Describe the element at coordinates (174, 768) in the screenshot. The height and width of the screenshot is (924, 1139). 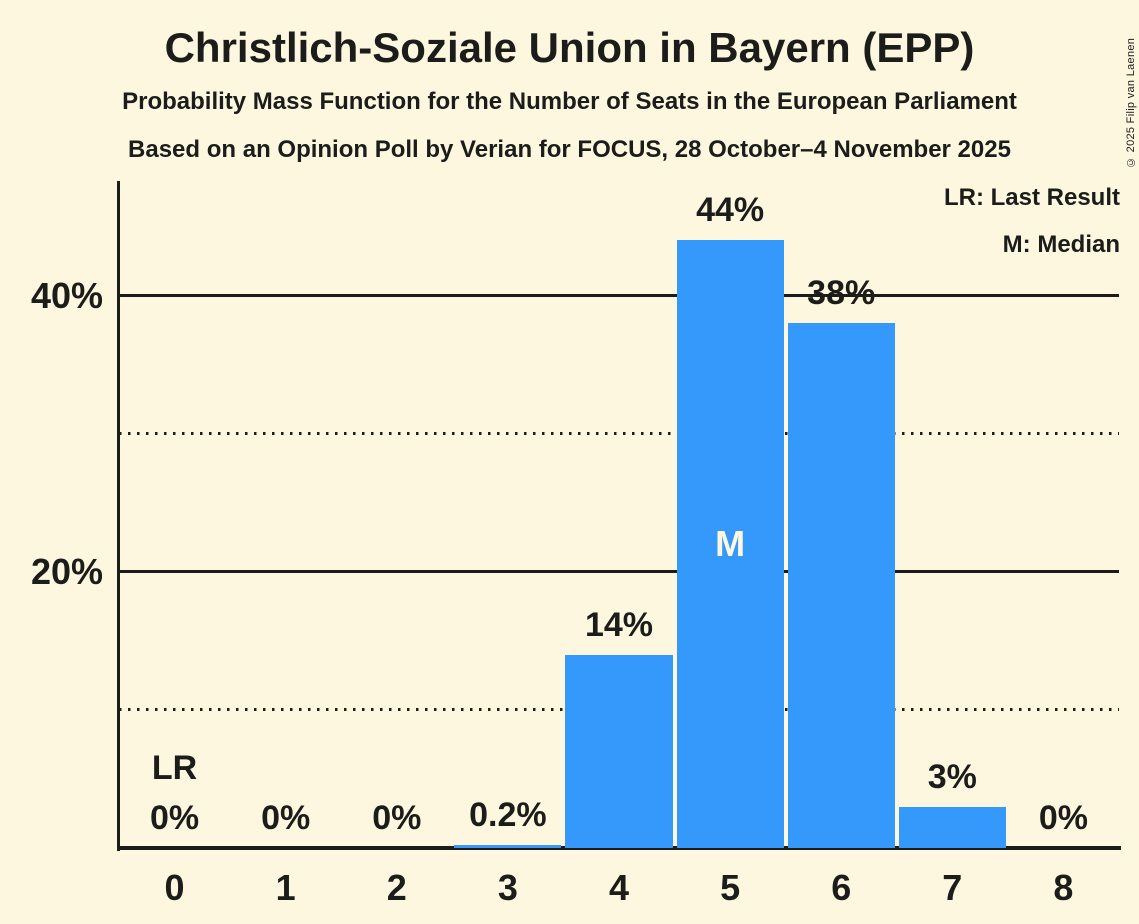
I see `last-result-marker: LR` at that location.